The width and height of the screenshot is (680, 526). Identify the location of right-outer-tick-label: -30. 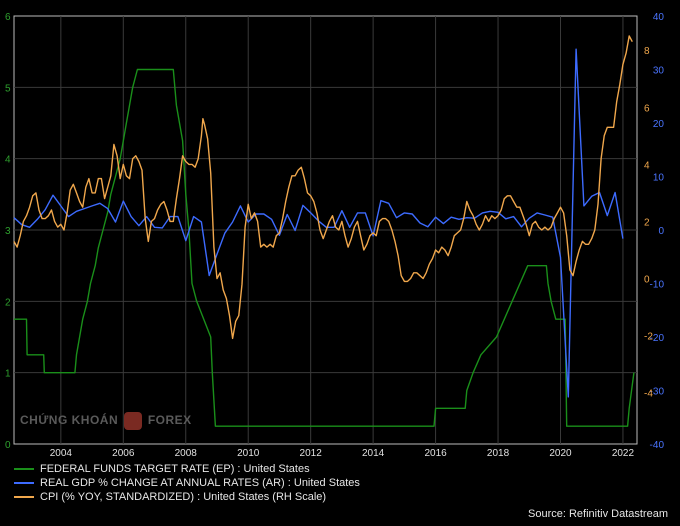
(657, 392).